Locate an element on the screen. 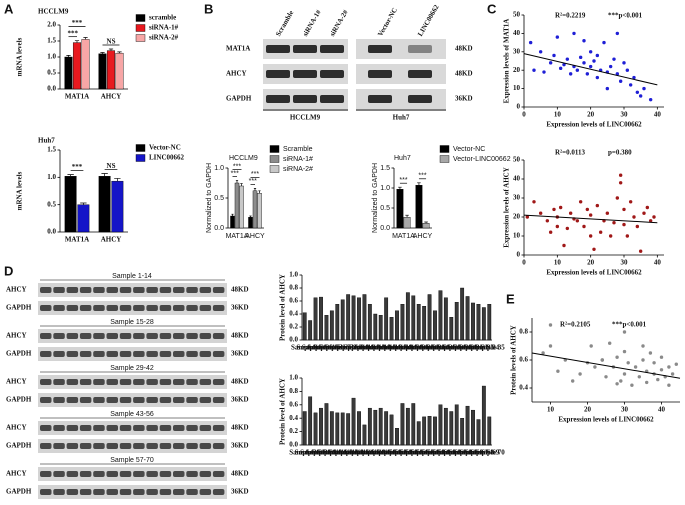 This screenshot has width=685, height=505. blot-title: Sample 43-56 is located at coordinates (132, 414).